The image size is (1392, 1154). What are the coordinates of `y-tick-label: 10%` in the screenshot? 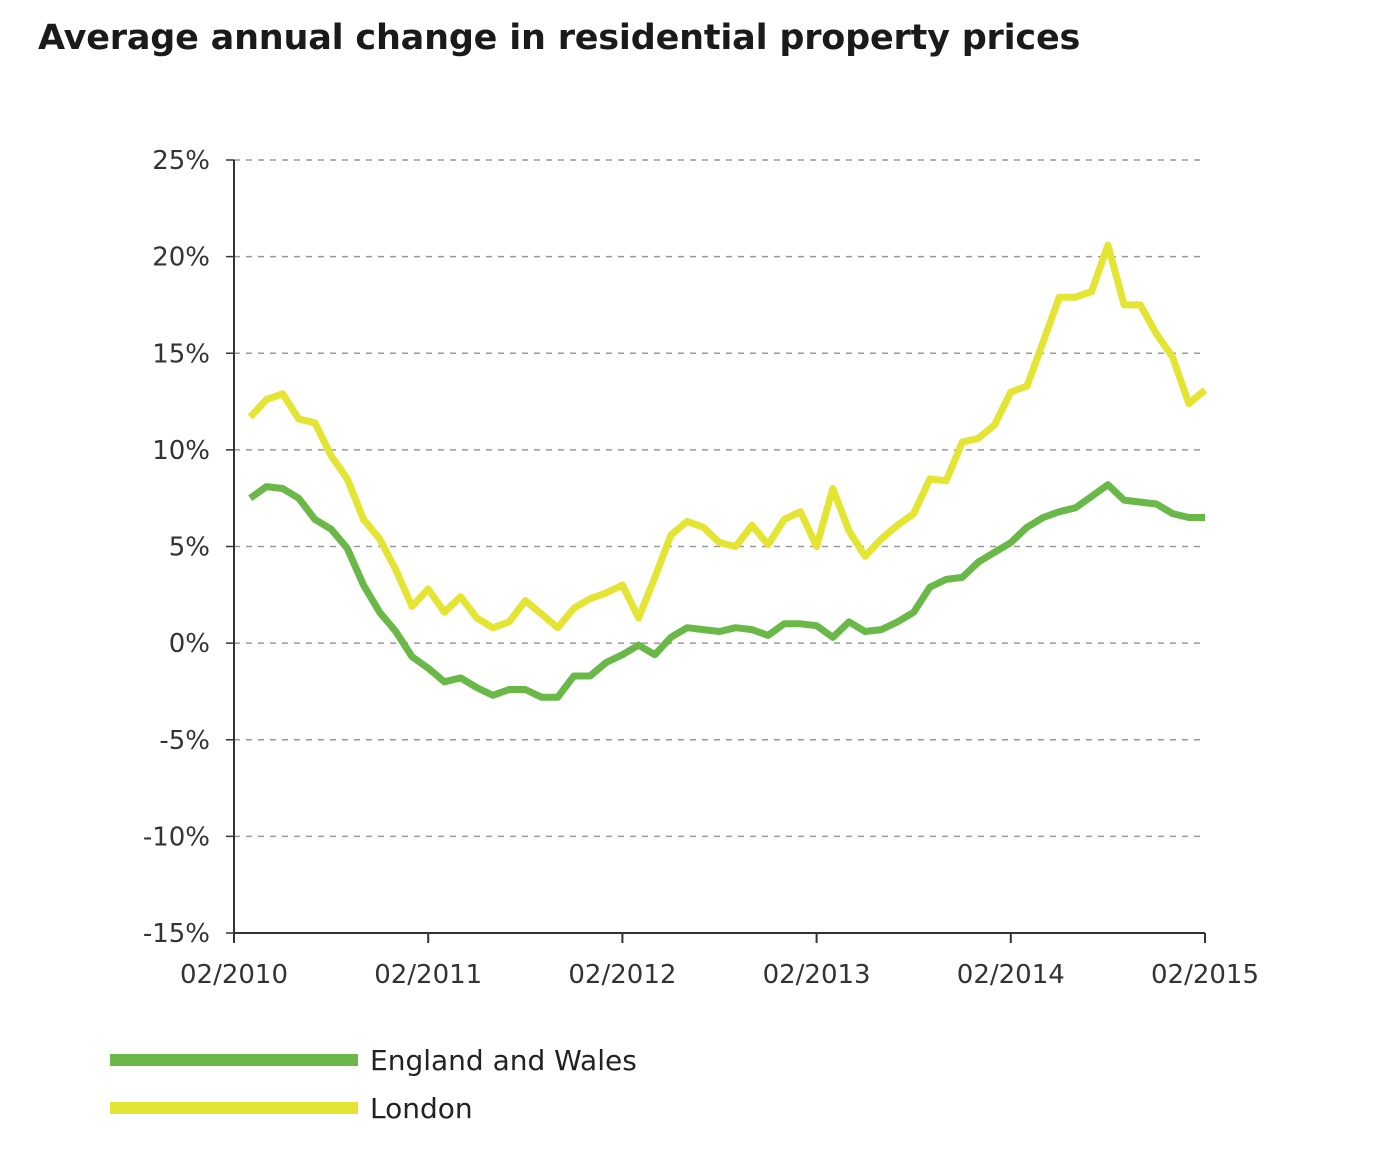 It's located at (181, 451).